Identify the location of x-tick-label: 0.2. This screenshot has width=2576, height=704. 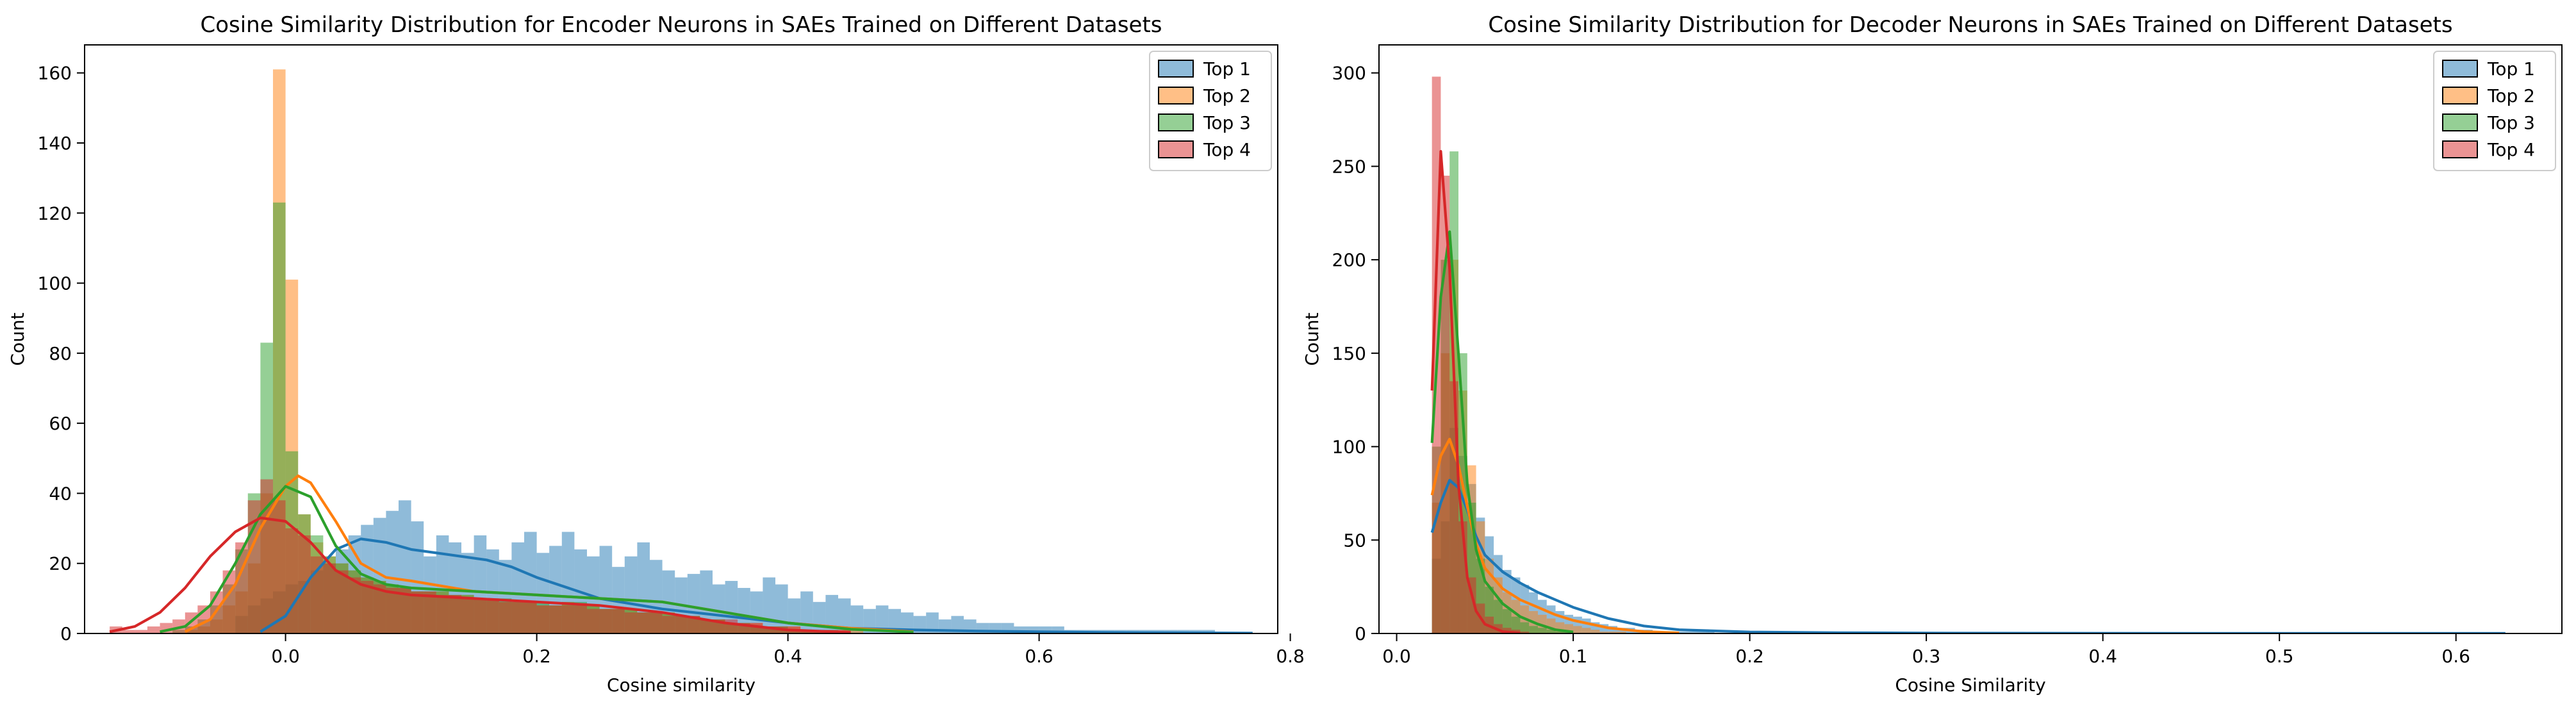
(1749, 656).